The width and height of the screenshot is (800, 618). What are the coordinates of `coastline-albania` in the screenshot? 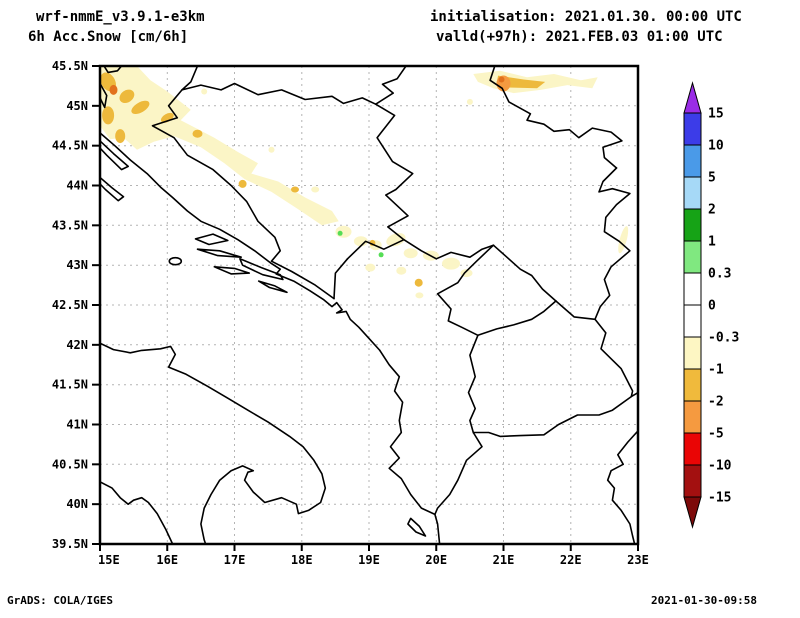 It's located at (410, 446).